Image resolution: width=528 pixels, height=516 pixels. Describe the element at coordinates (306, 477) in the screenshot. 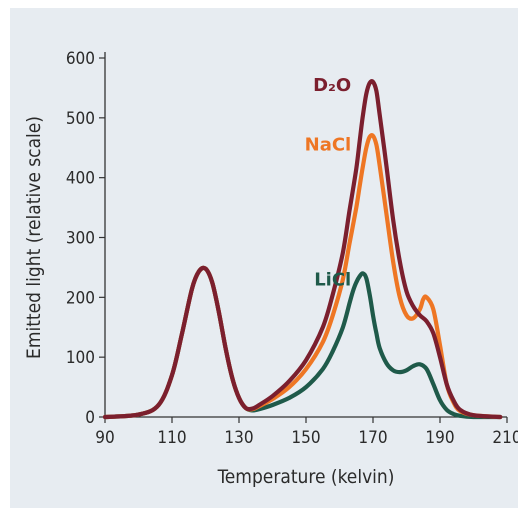

I see `x-axis-title: Temperature (kelvin)` at that location.